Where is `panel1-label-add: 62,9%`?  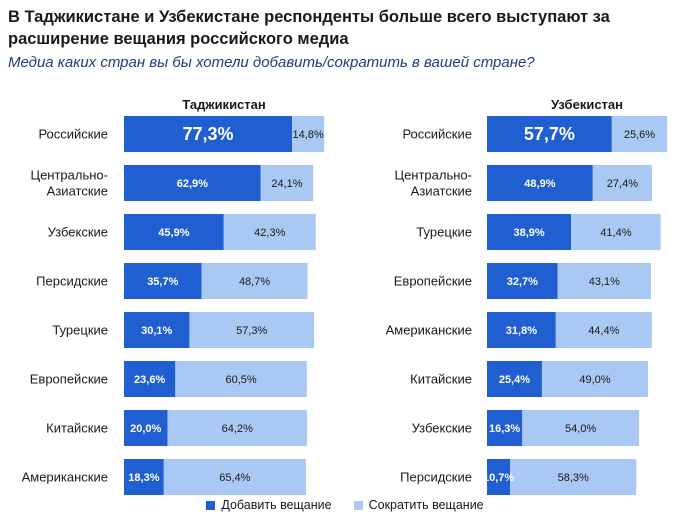
panel1-label-add: 62,9% is located at coordinates (192, 184).